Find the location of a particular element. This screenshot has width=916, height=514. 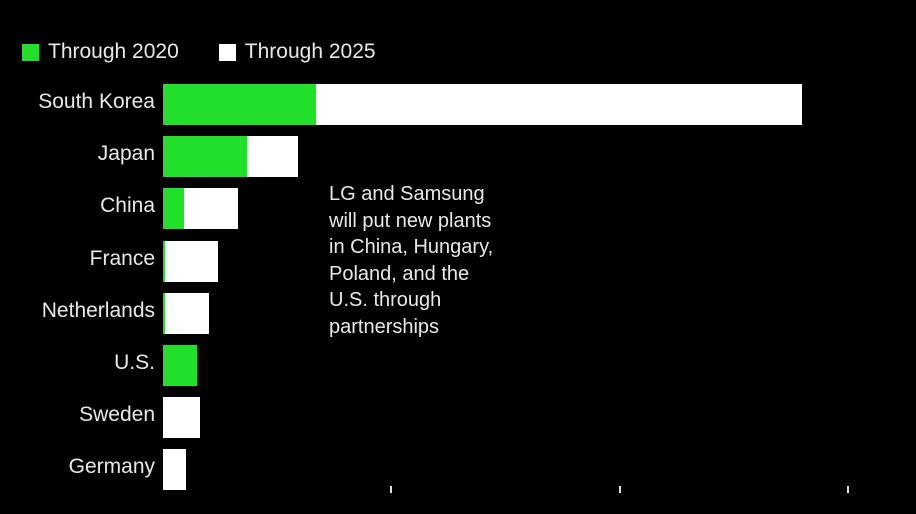

legend-item-through-2025: Through 2025 is located at coordinates (297, 52).